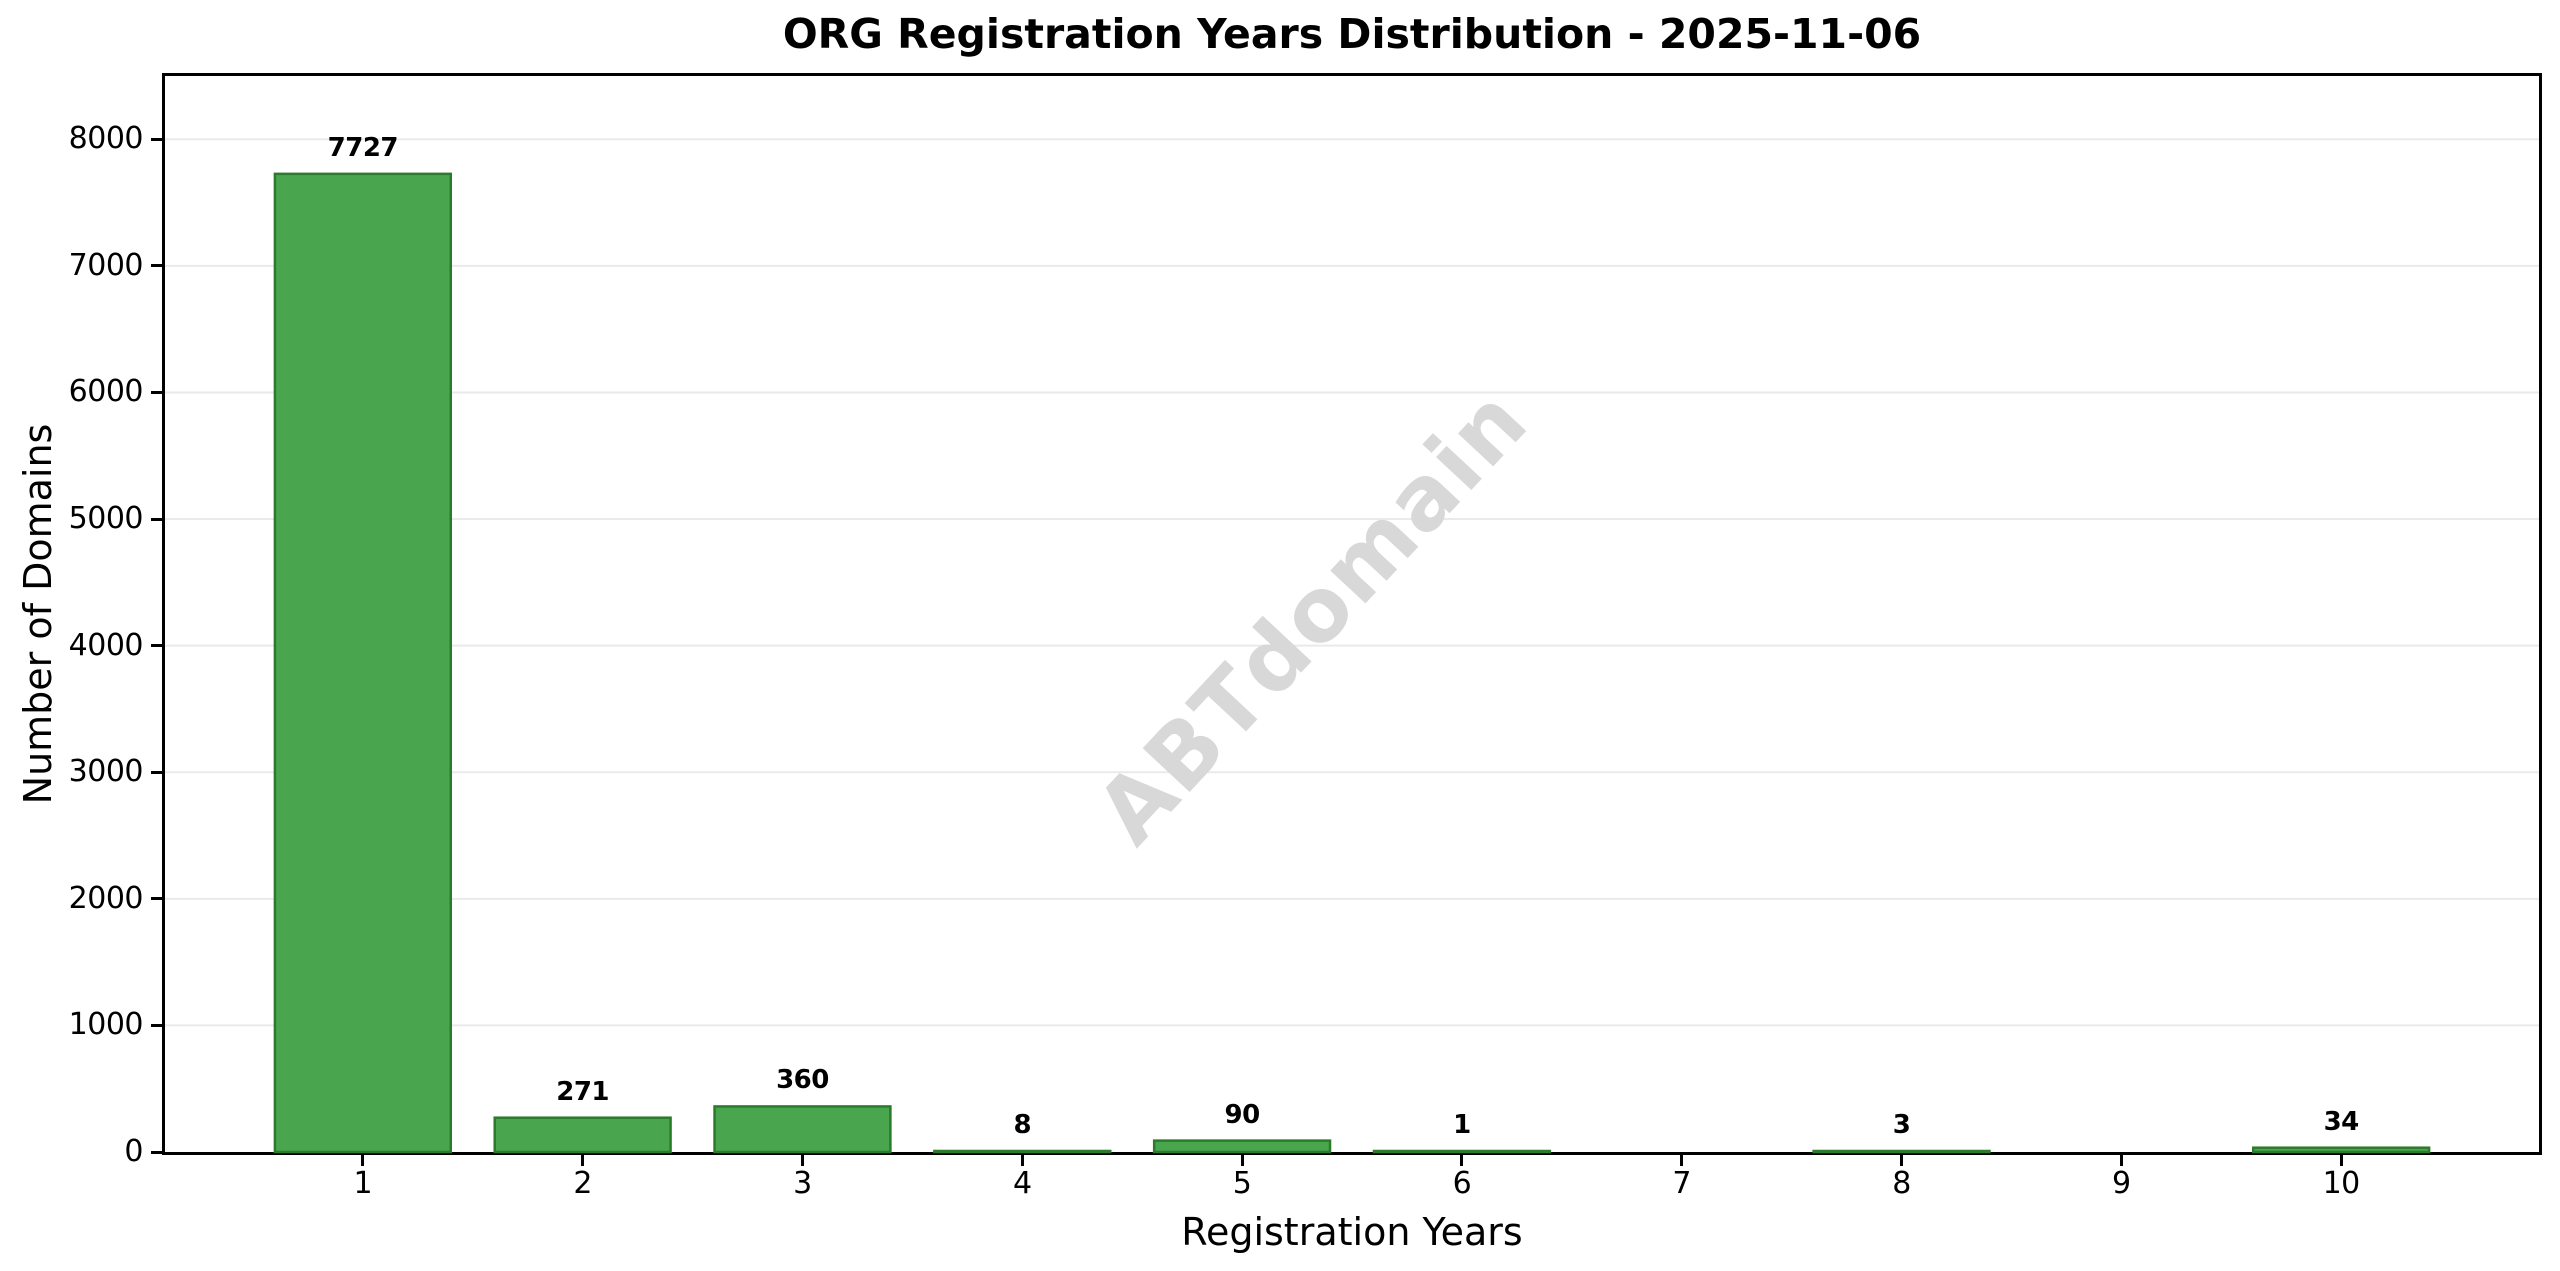  I want to click on bar-value-label: 7727, so click(363, 147).